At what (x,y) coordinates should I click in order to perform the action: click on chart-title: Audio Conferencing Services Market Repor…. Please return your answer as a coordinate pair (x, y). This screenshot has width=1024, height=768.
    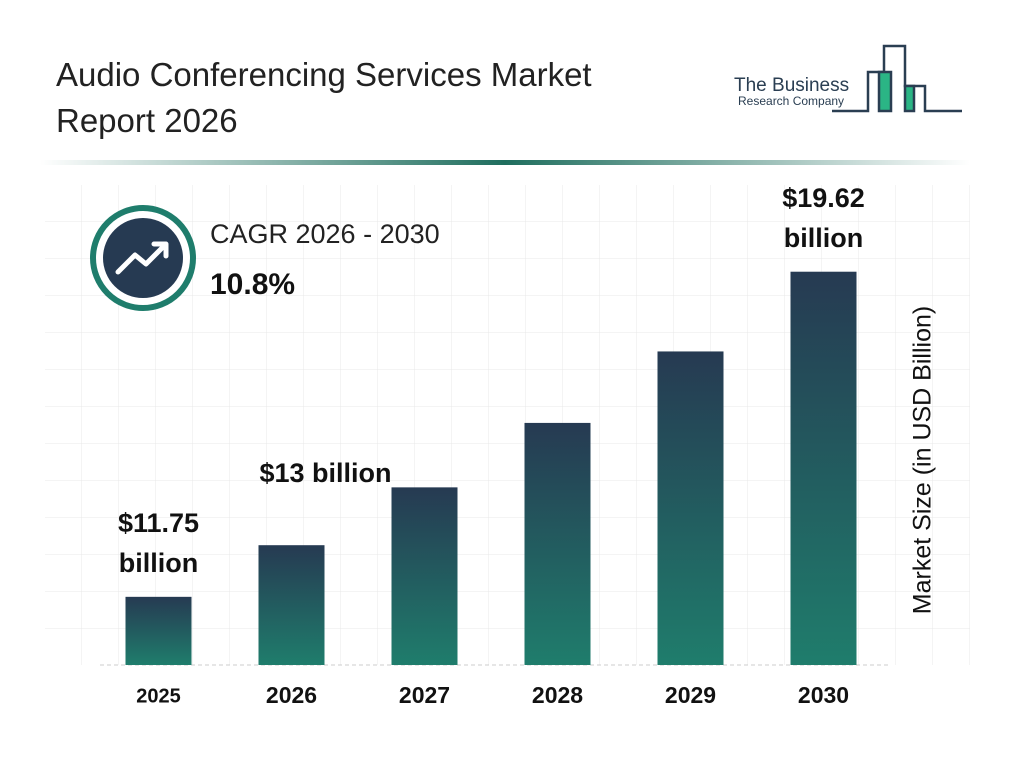
    Looking at the image, I should click on (324, 97).